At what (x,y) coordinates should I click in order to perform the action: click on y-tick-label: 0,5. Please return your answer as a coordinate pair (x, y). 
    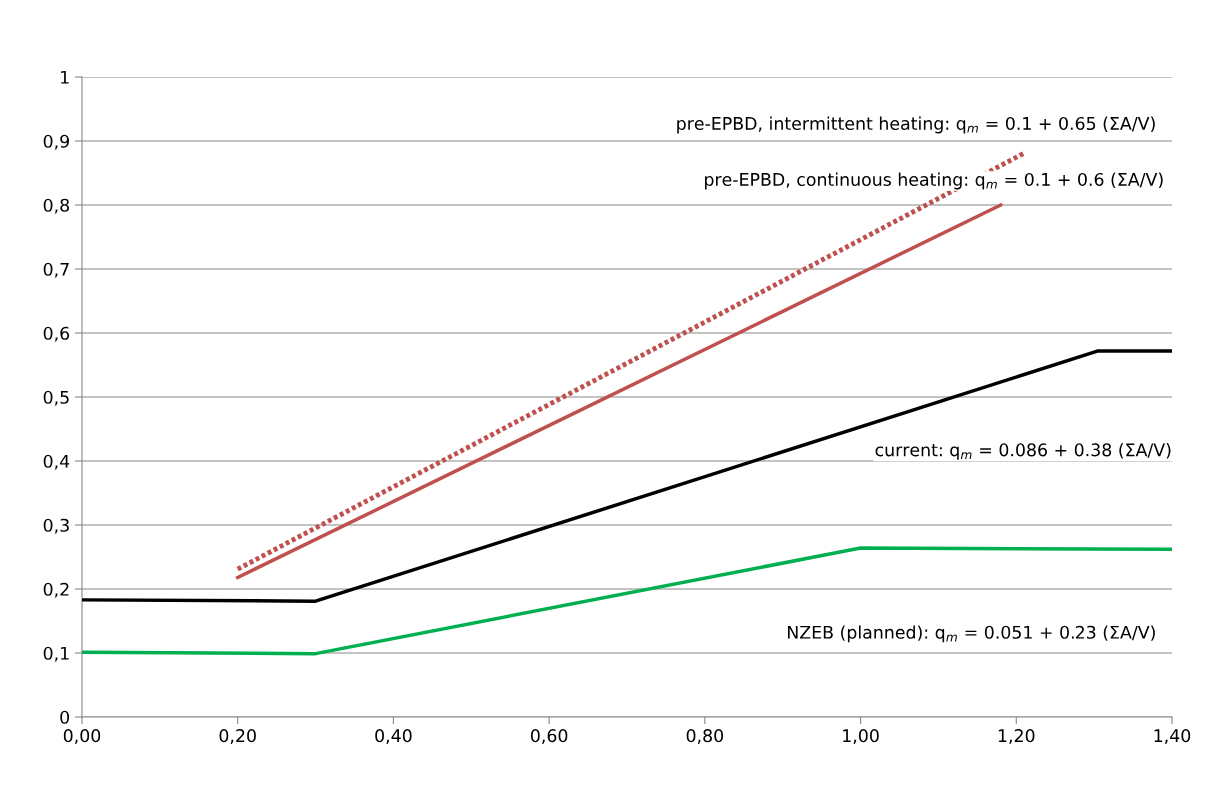
    Looking at the image, I should click on (56, 398).